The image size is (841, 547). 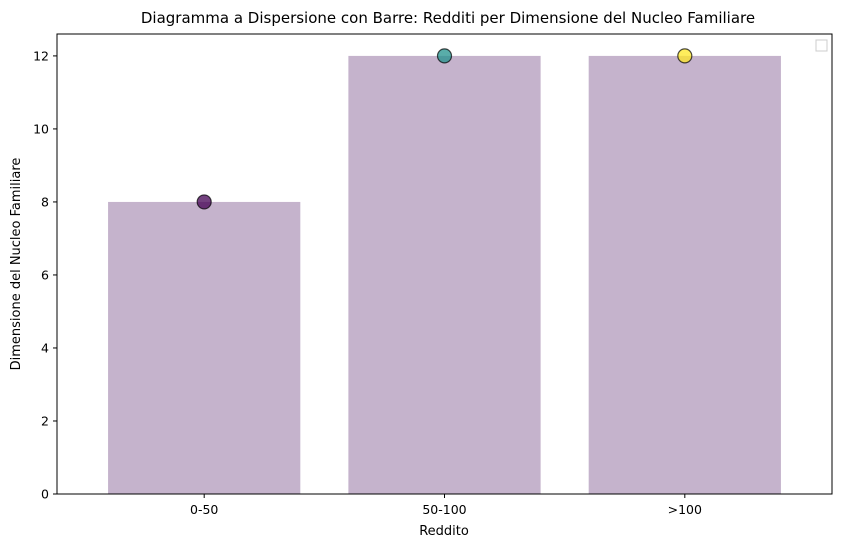 What do you see at coordinates (45, 201) in the screenshot?
I see `y-tick-label-4: 8` at bounding box center [45, 201].